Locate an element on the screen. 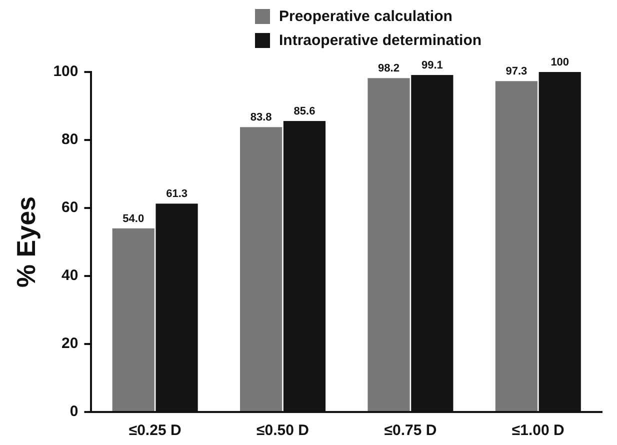 The width and height of the screenshot is (617, 445). y-axis-title: % Eyes is located at coordinates (25, 242).